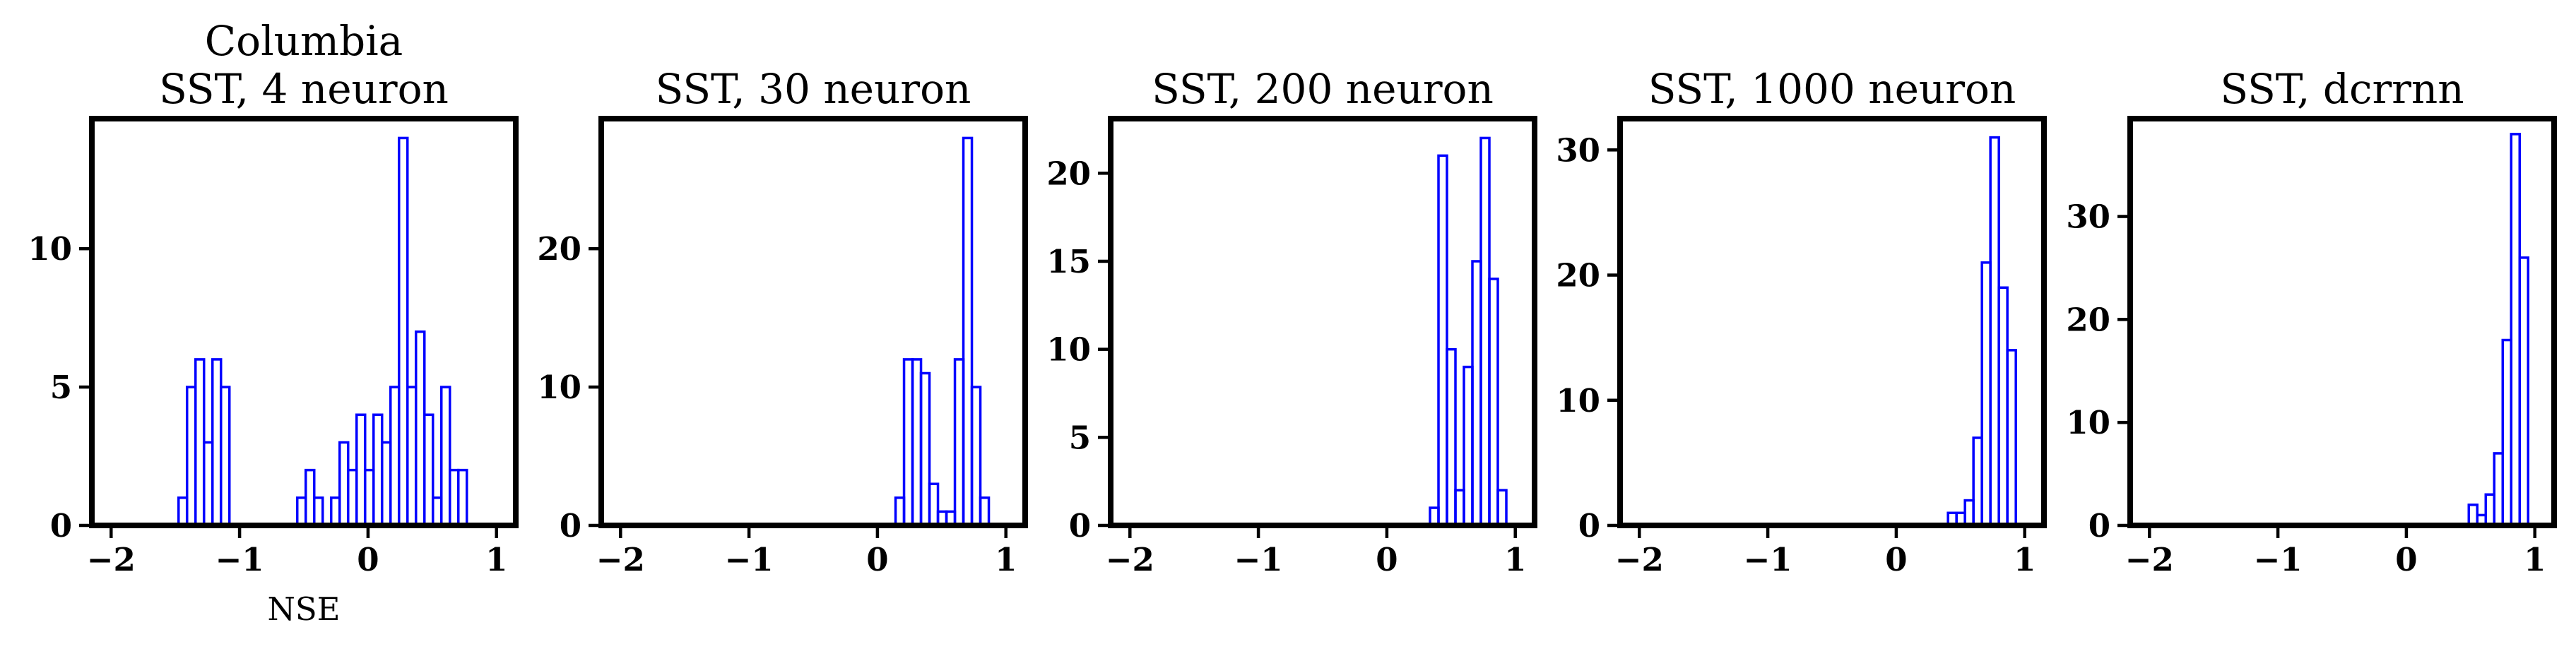 The height and width of the screenshot is (649, 2576). Describe the element at coordinates (1832, 89) in the screenshot. I see `subplot-title: SST, 1000 neuron` at that location.